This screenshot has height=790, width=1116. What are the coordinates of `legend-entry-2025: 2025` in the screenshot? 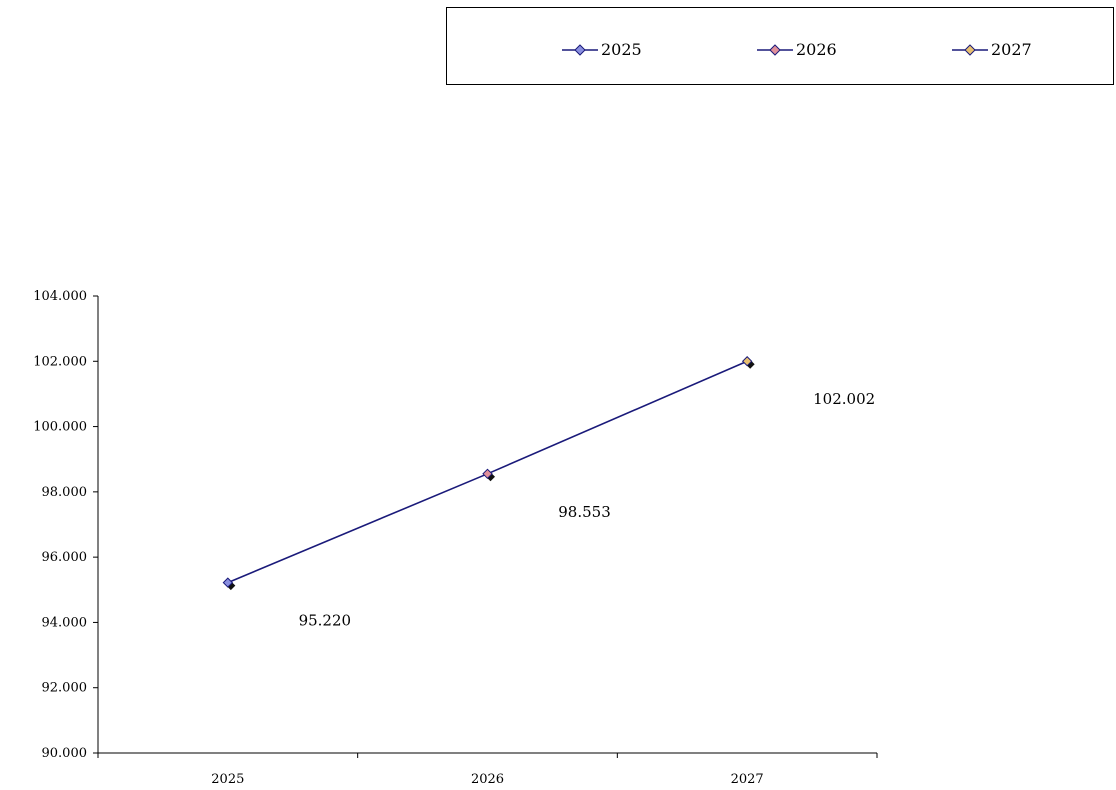 It's located at (602, 50).